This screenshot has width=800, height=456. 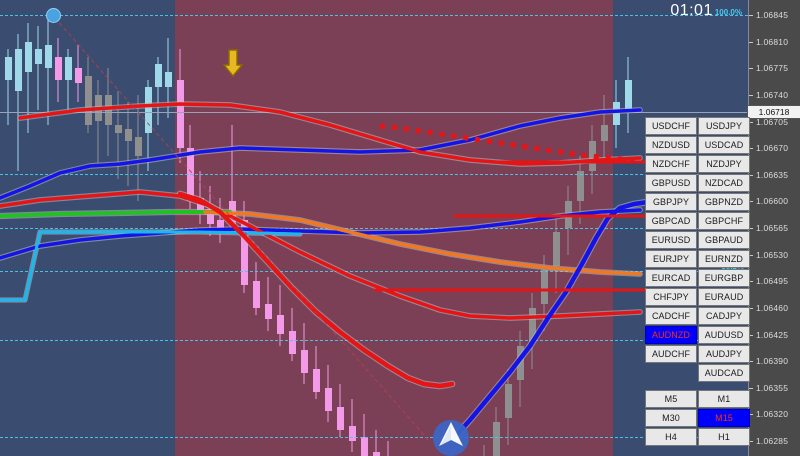 What do you see at coordinates (724, 164) in the screenshot?
I see `panel-button-nzdjpy: NZDJPY` at bounding box center [724, 164].